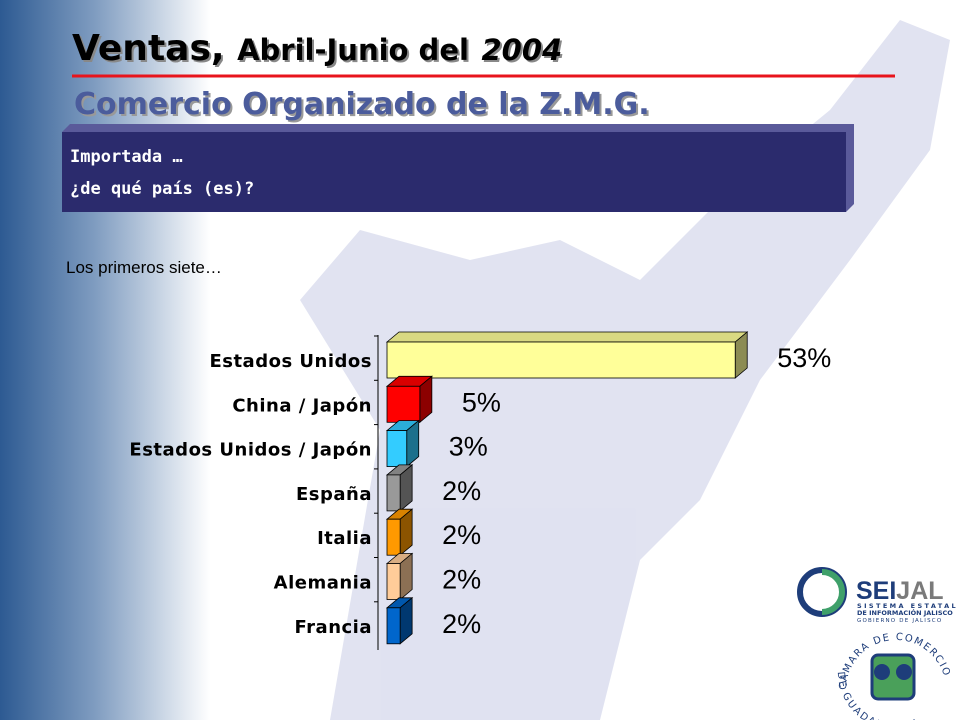  Describe the element at coordinates (344, 538) in the screenshot. I see `category-label: Italia` at that location.